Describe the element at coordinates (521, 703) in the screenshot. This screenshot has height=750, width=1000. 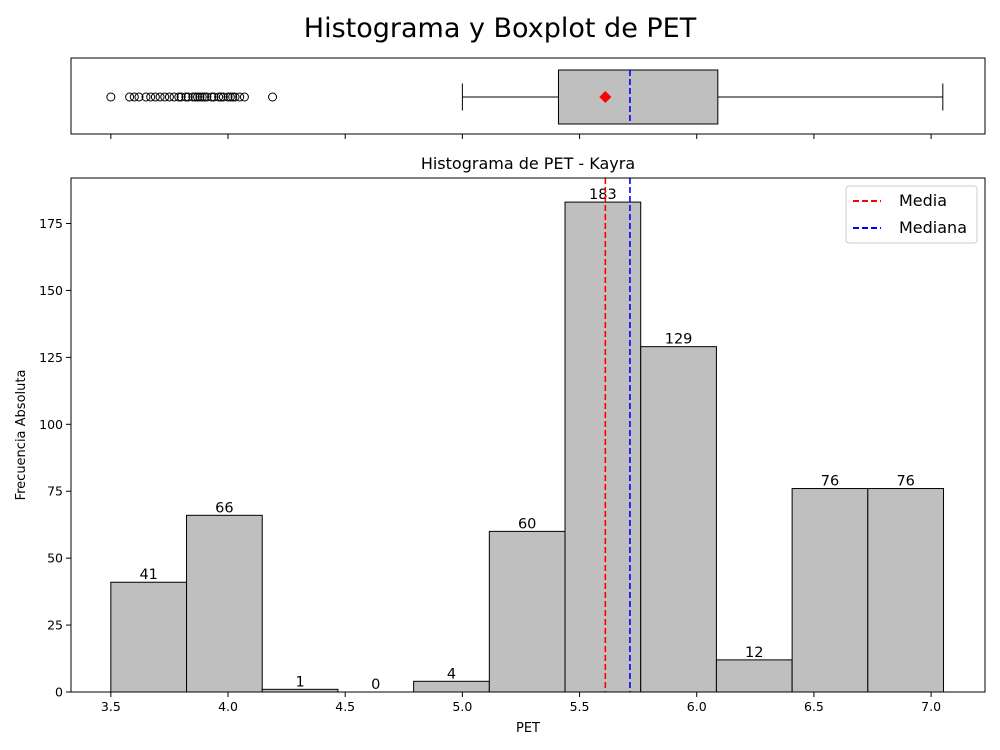
I see `histogram-x-ticks: 3.5 4.0 4.5 5.0 5.5 6.0 6.5 7.0` at that location.